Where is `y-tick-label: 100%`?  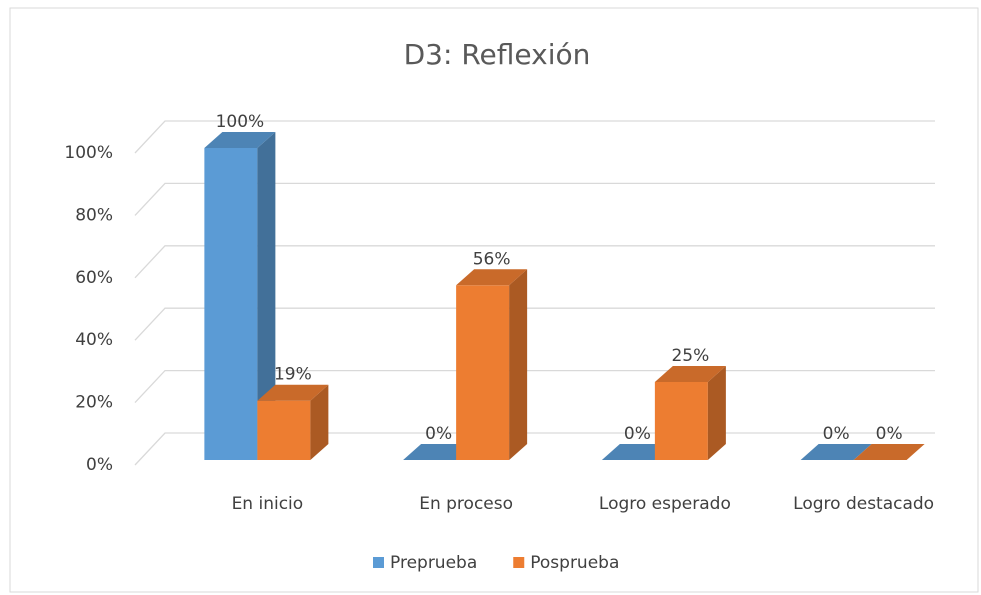 y-tick-label: 100% is located at coordinates (88, 153).